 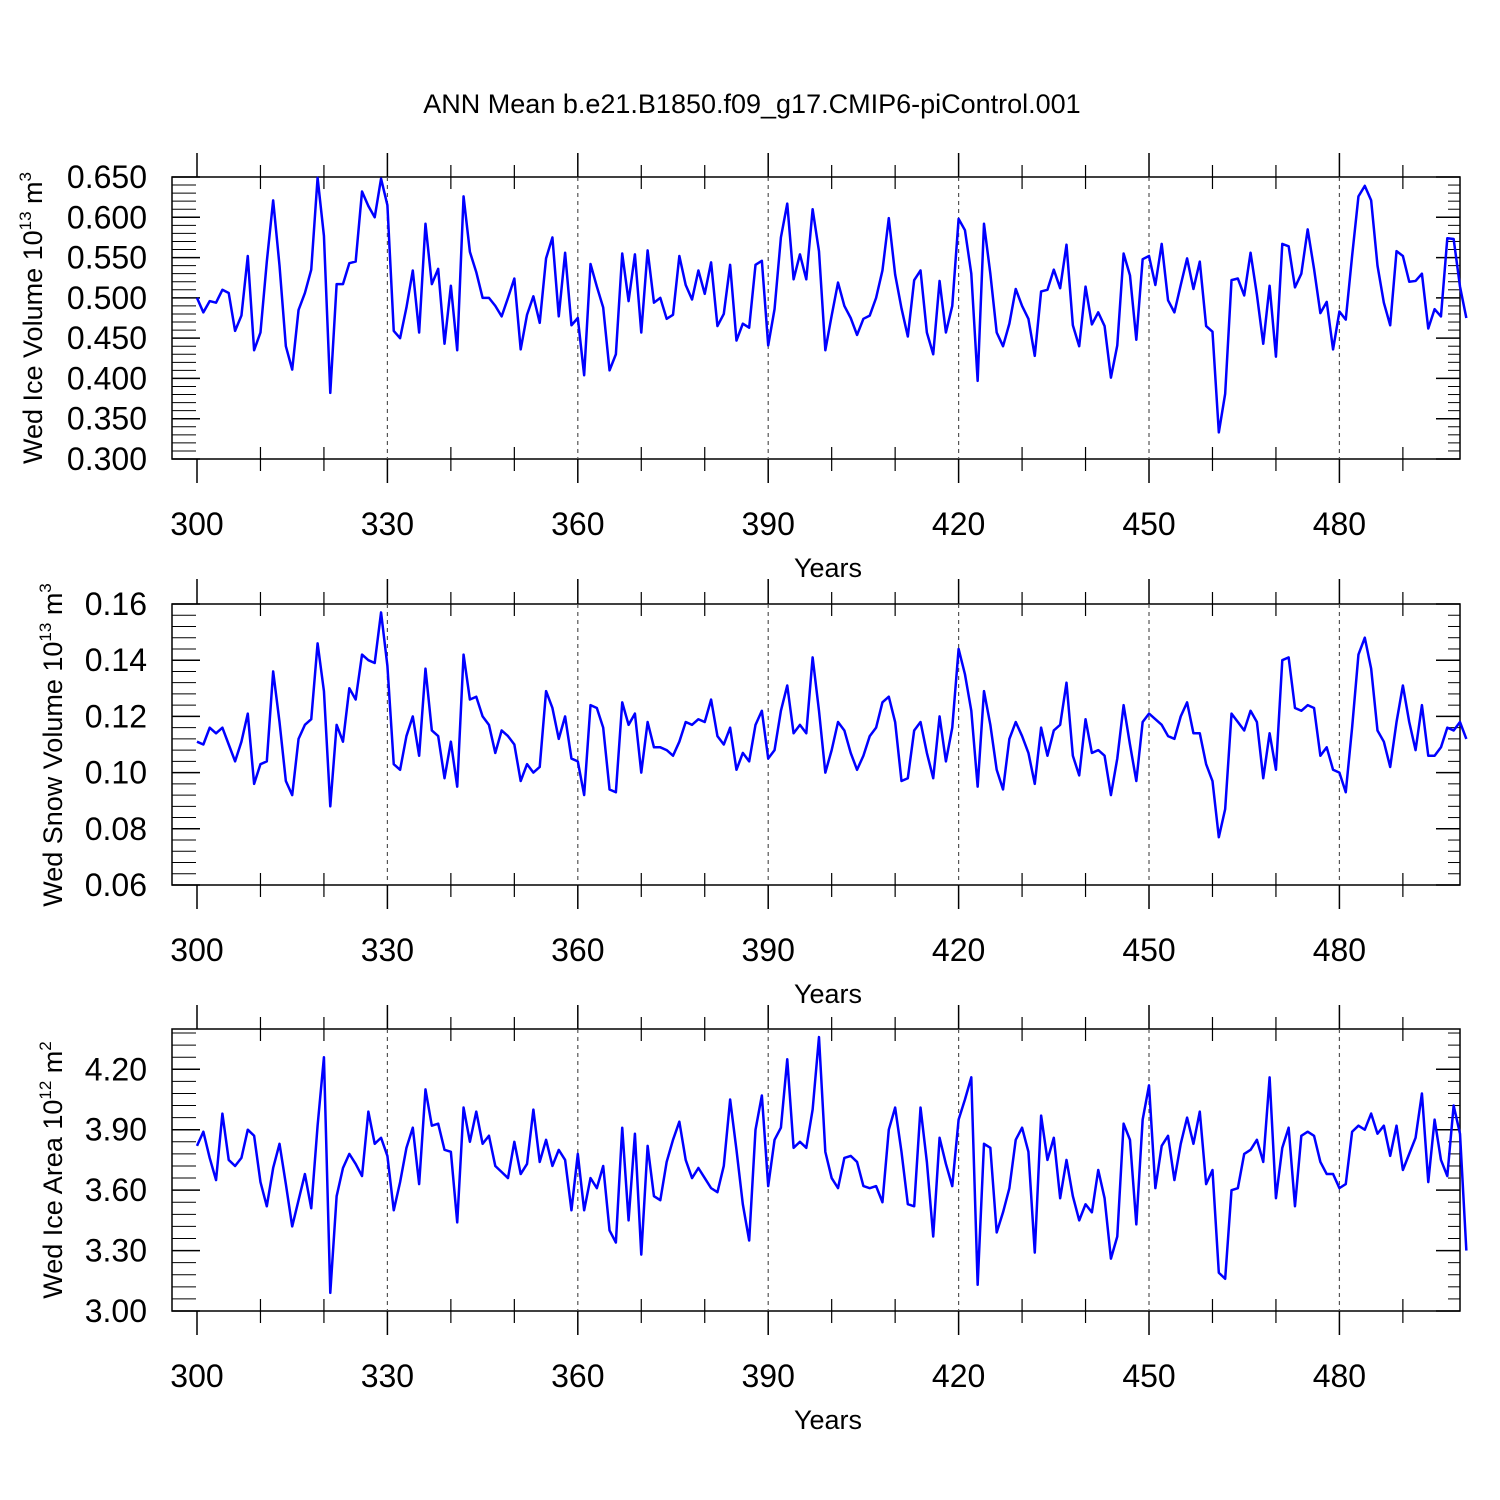 I want to click on y-axis-label: Wed Snow Volume 1013 m3, so click(x=52, y=745).